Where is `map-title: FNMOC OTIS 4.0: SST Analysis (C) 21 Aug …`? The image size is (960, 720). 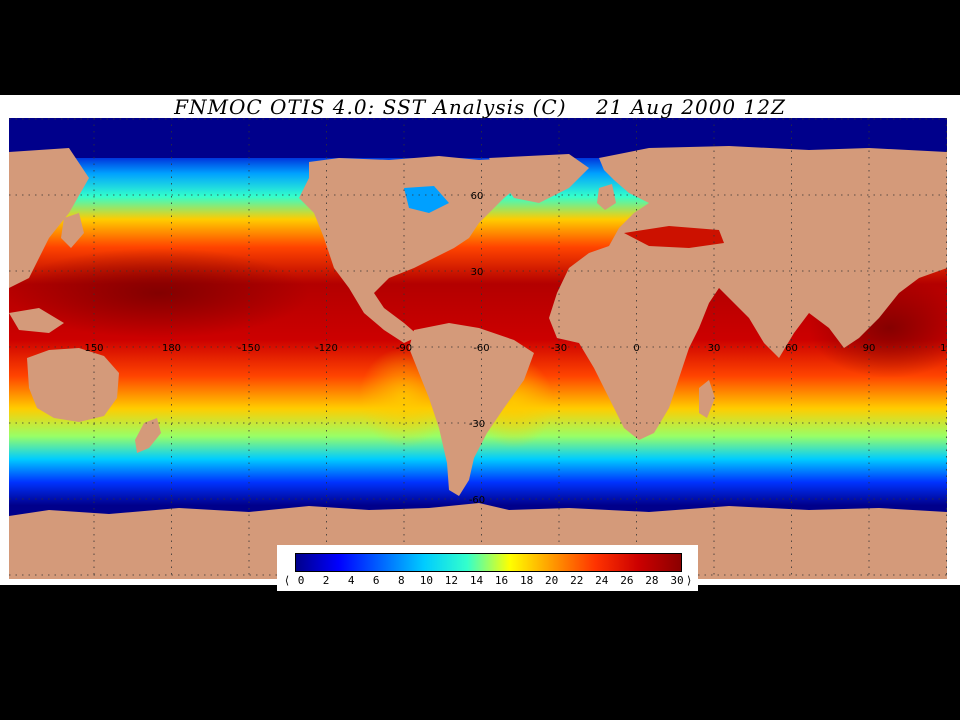
map-title: FNMOC OTIS 4.0: SST Analysis (C) 21 Aug … is located at coordinates (480, 107).